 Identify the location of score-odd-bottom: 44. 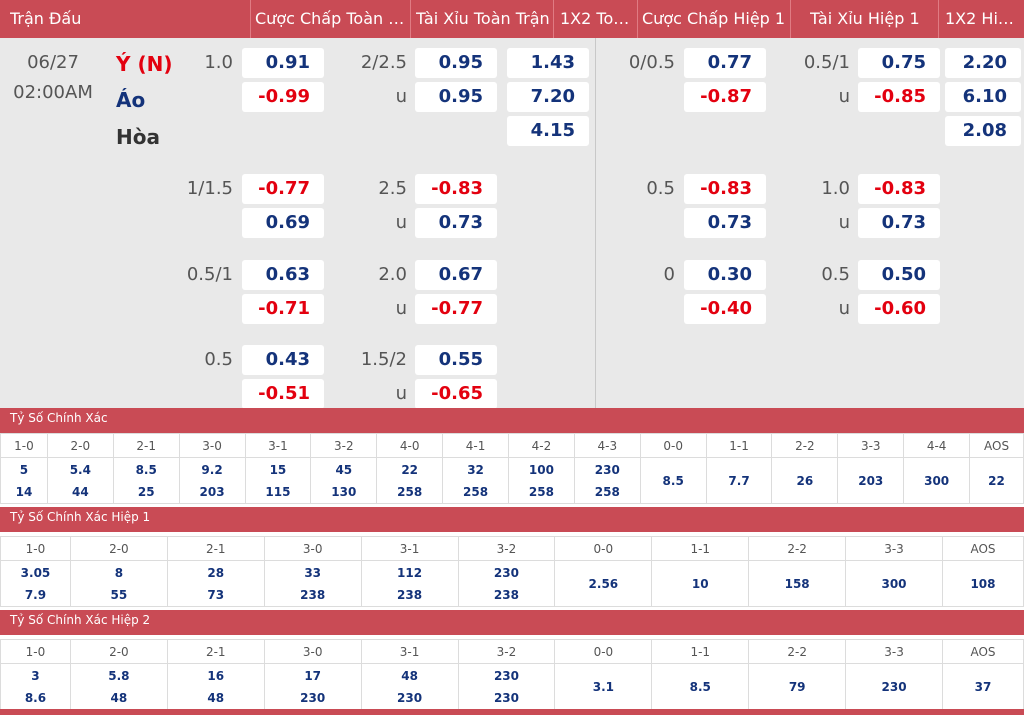
(80, 491).